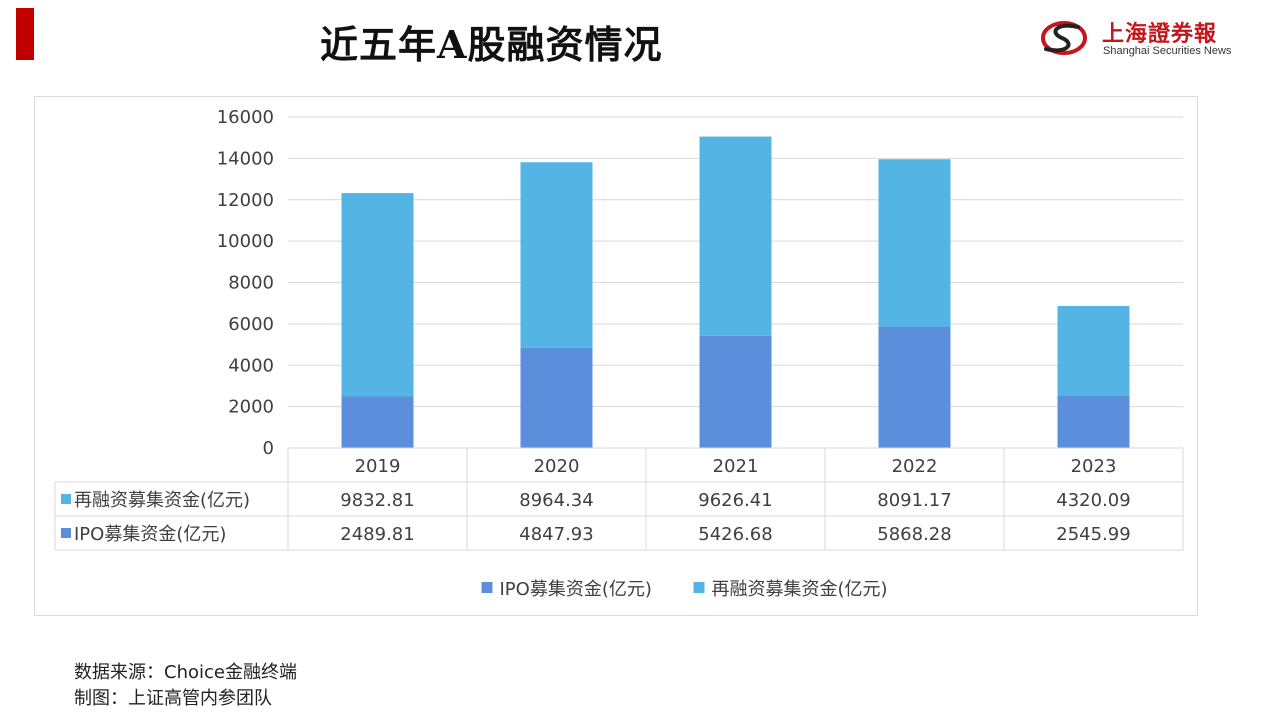 The image size is (1267, 713). I want to click on table-row-label: IPO募集资金(亿元), so click(150, 534).